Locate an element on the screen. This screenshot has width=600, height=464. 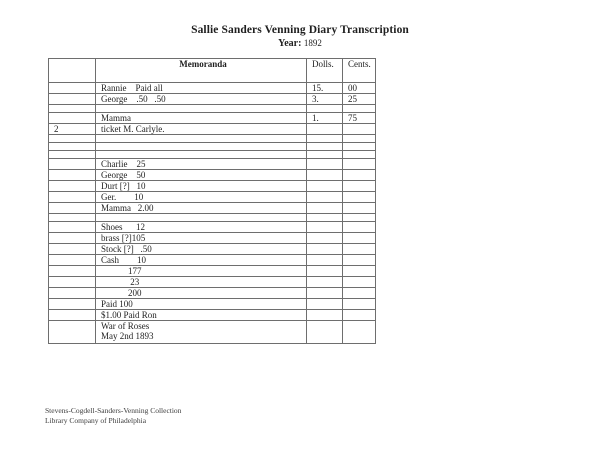
table-row: Shoes 12 is located at coordinates (212, 227).